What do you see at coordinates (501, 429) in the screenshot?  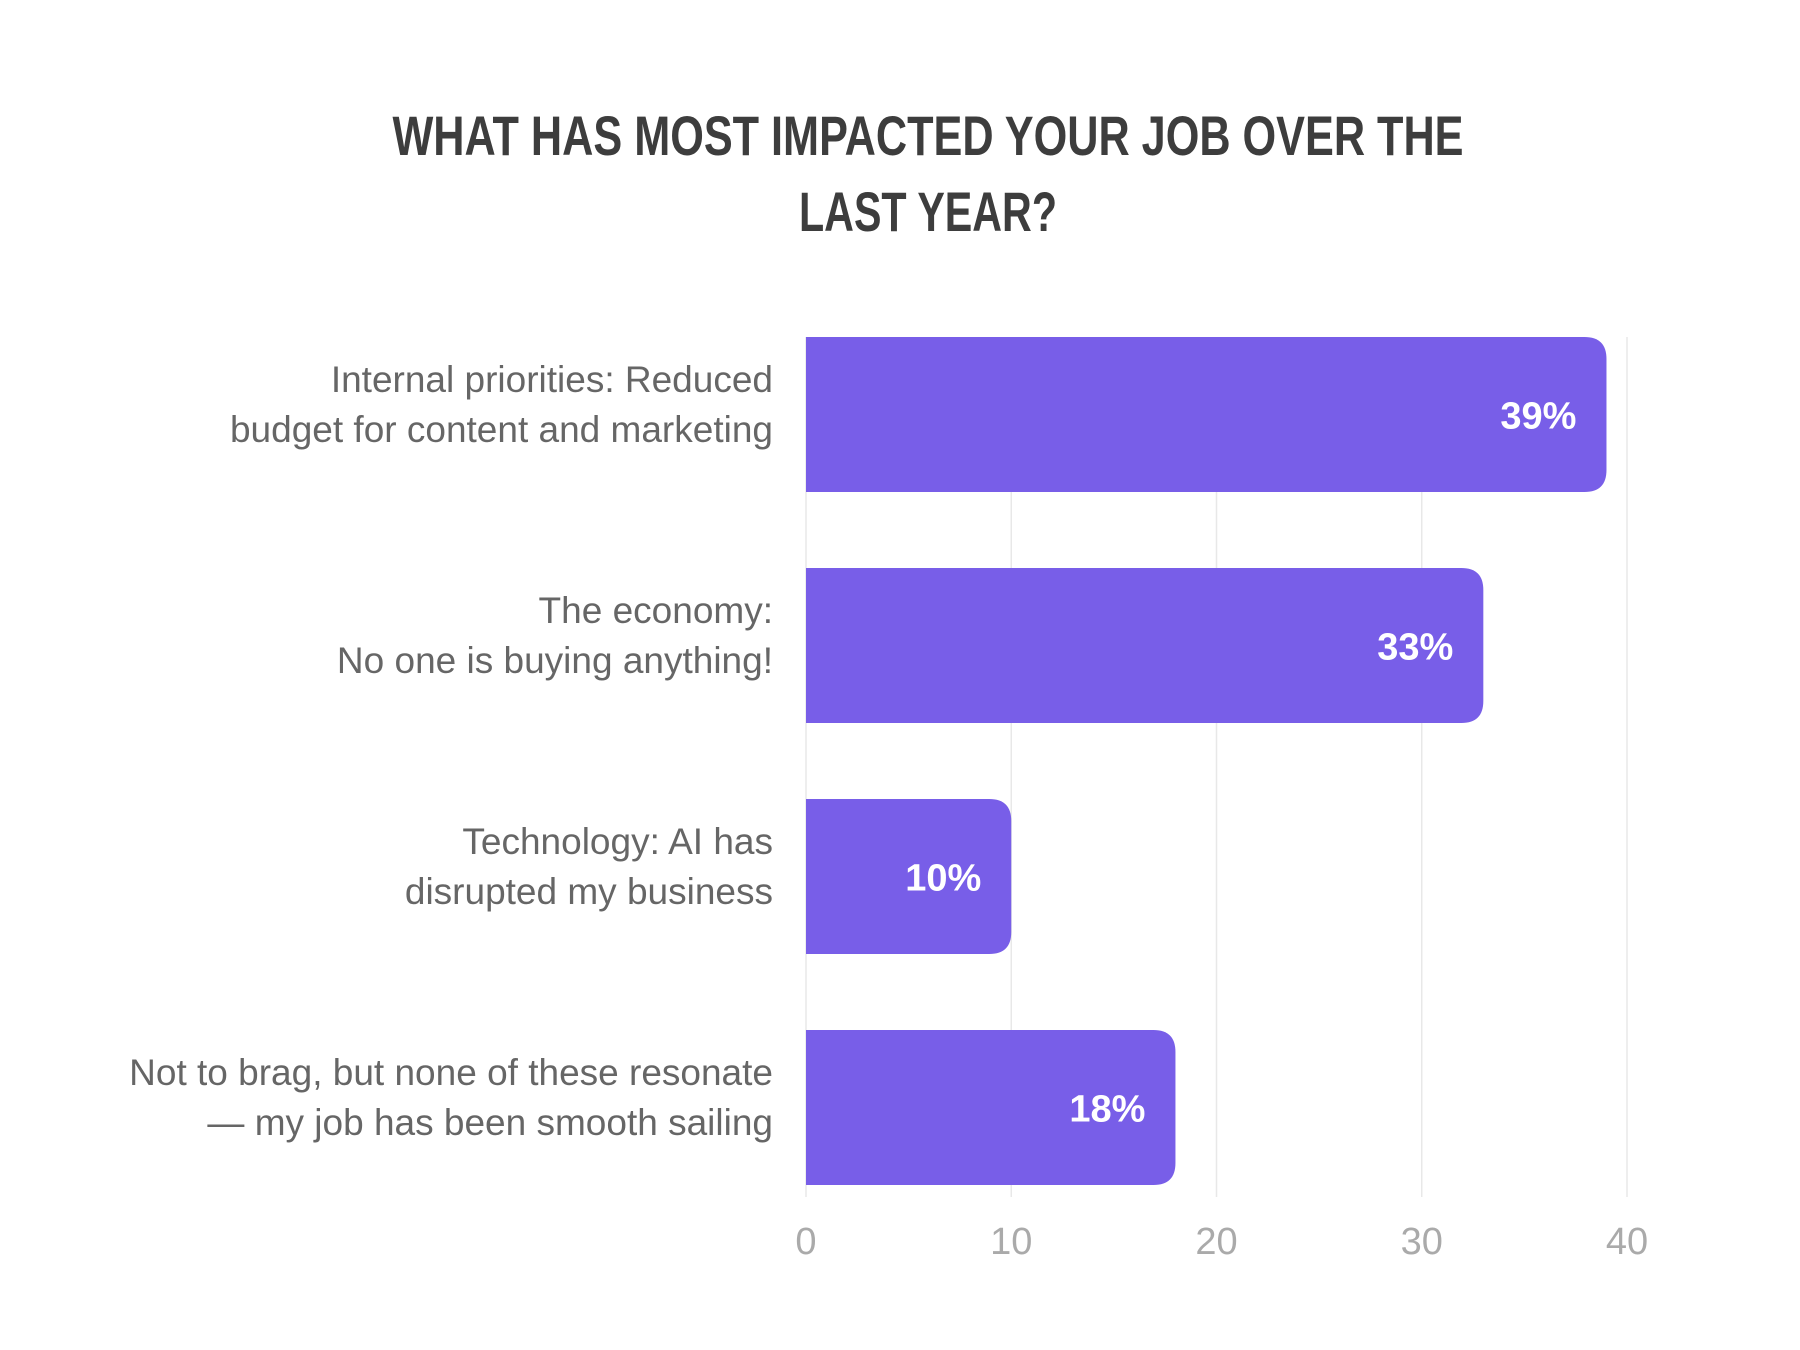 I see `category-label: budget for content and marketing` at bounding box center [501, 429].